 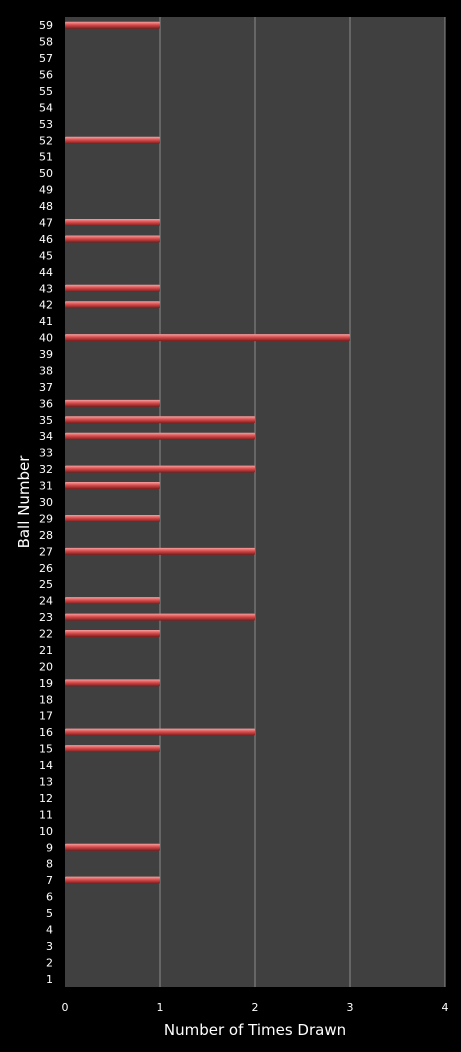 What do you see at coordinates (49, 880) in the screenshot?
I see `y-tick-label: 7` at bounding box center [49, 880].